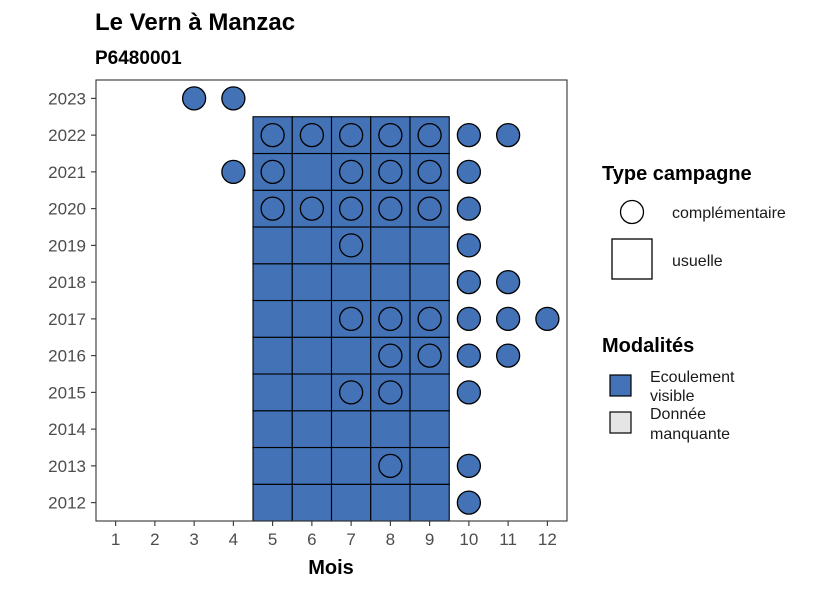 The width and height of the screenshot is (826, 590). I want to click on y-tick-label-2018: 2018, so click(67, 282).